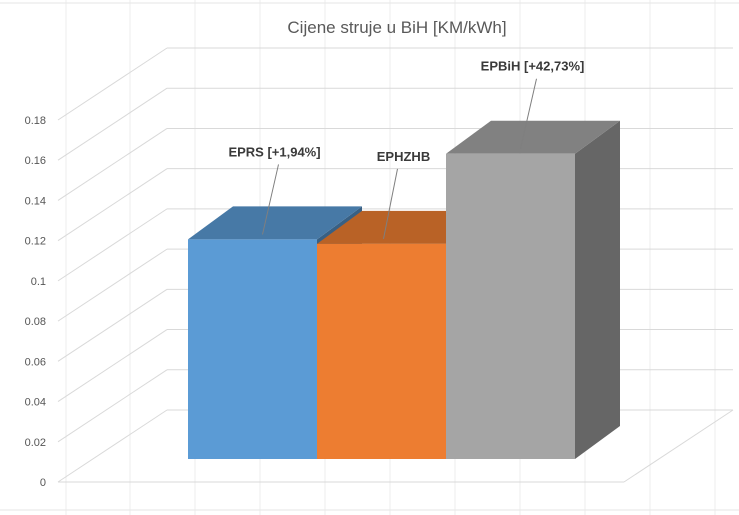 The image size is (739, 515). I want to click on y-tick-label: 0.08, so click(35, 322).